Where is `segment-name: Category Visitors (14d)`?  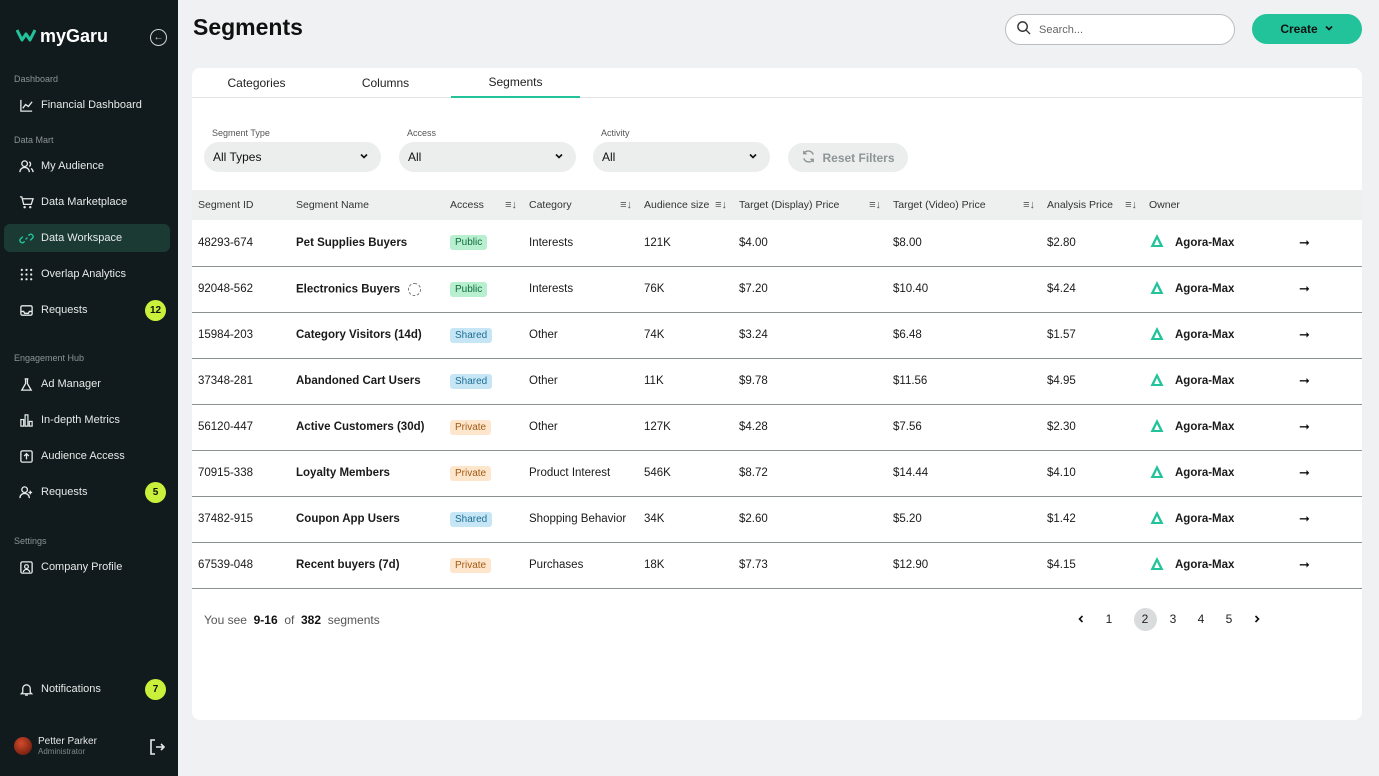
segment-name: Category Visitors (14d) is located at coordinates (359, 335).